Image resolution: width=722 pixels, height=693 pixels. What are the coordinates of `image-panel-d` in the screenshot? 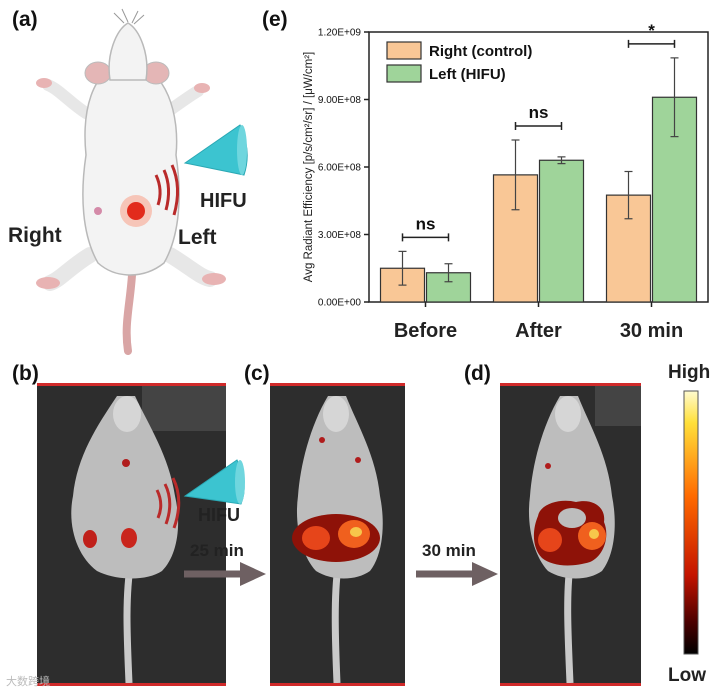 It's located at (570, 534).